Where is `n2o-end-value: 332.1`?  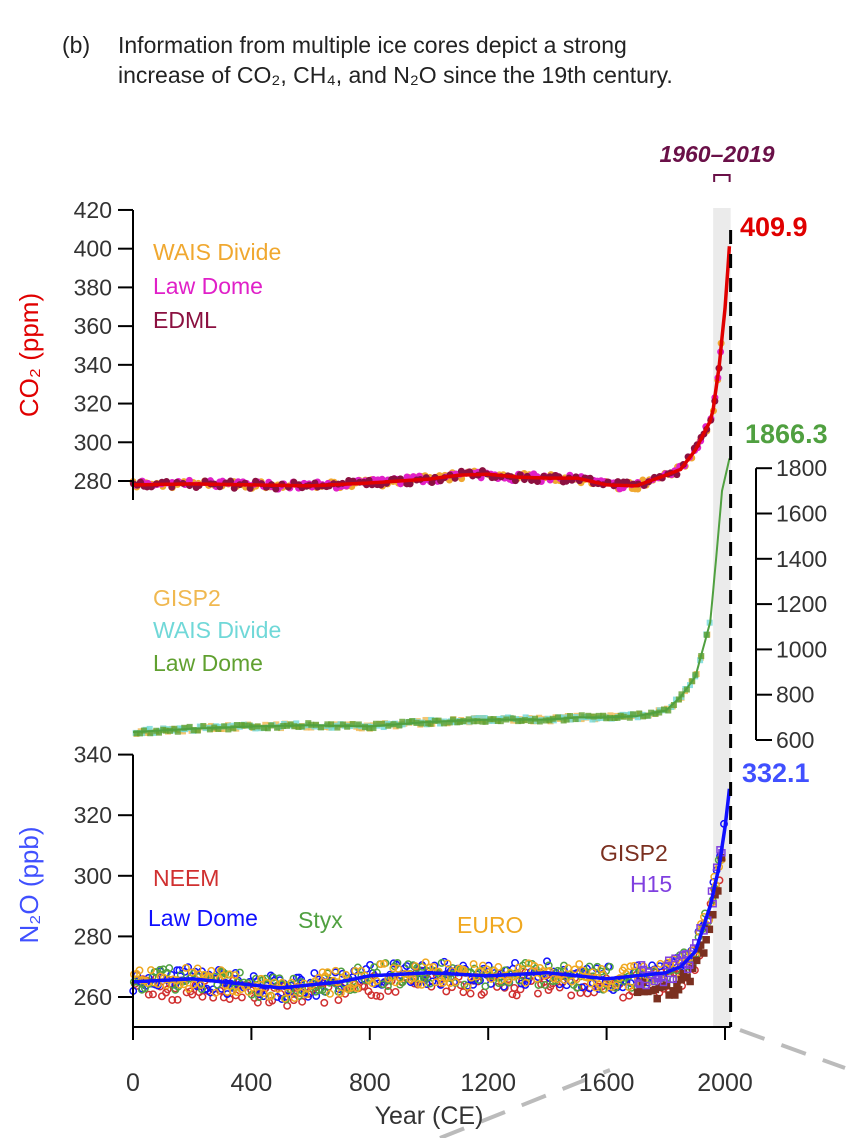
n2o-end-value: 332.1 is located at coordinates (776, 773).